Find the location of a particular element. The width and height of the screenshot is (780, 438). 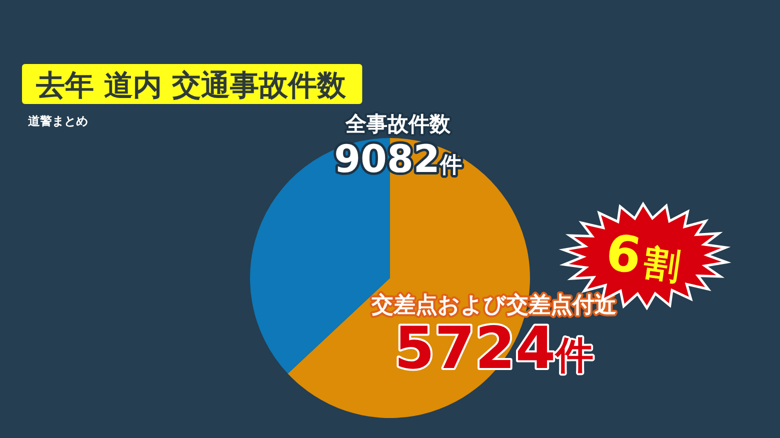

chart-title: 去年 道内 交通事故件数 is located at coordinates (191, 85).